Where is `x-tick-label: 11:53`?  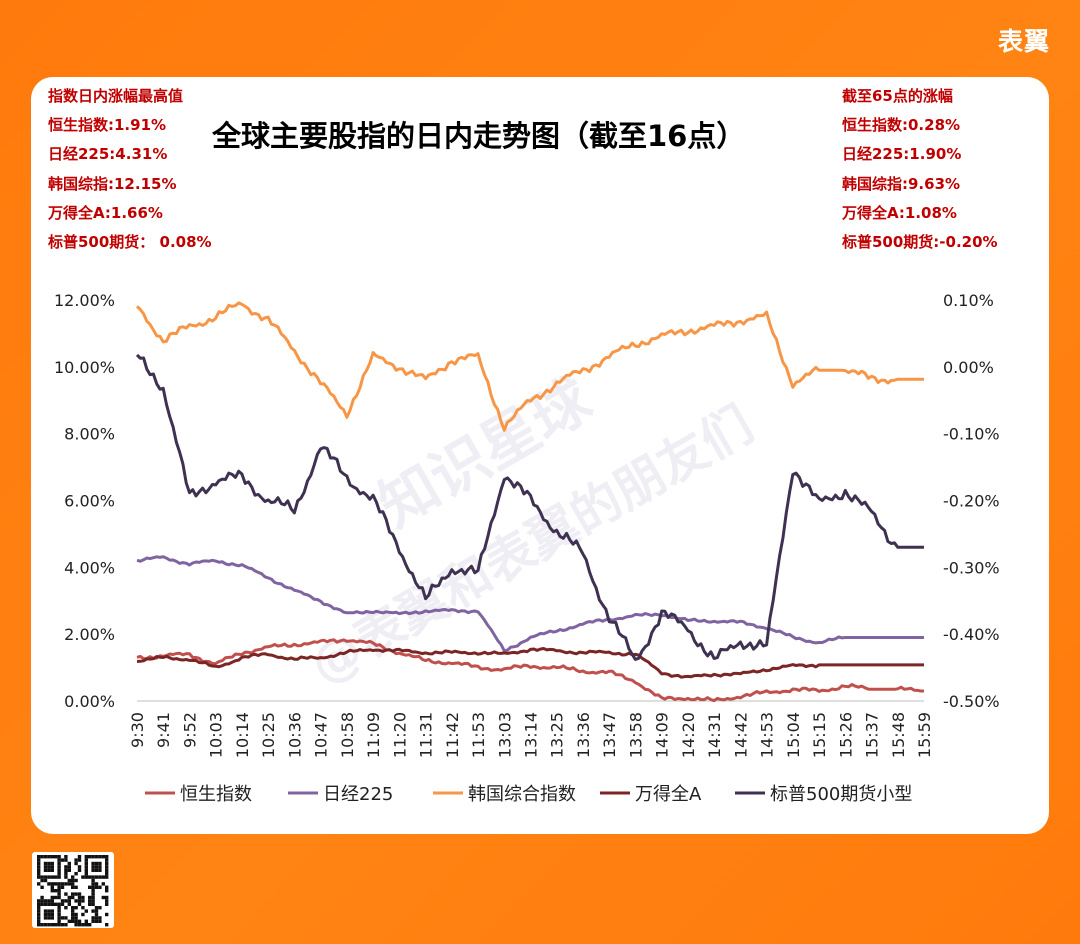 x-tick-label: 11:53 is located at coordinates (478, 735).